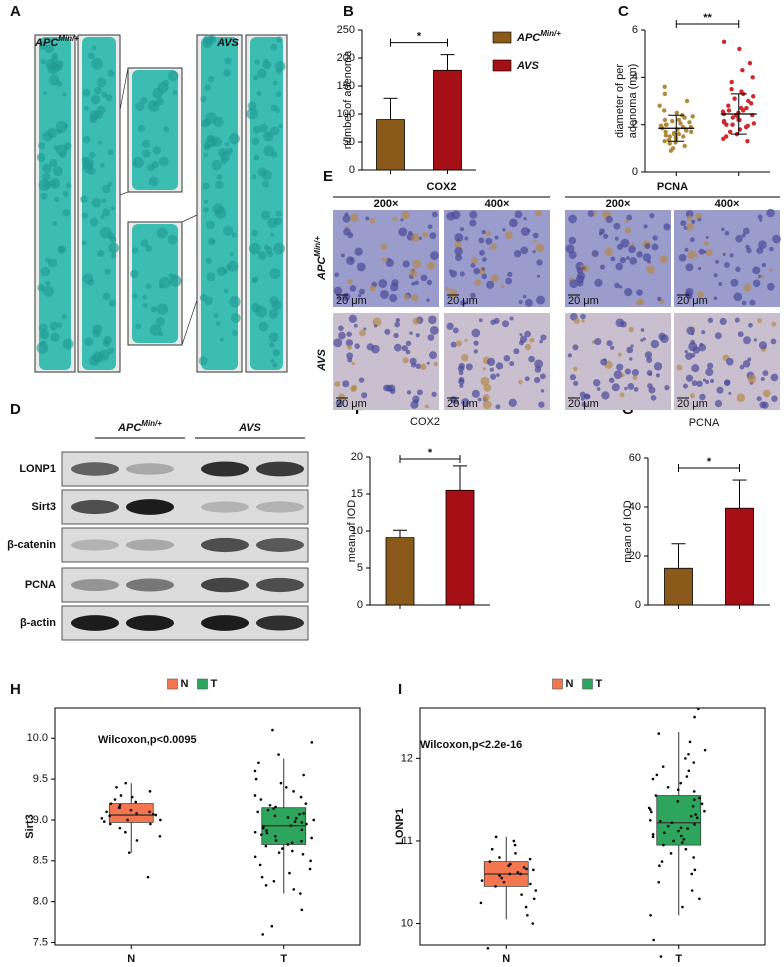 This screenshot has width=784, height=967. Describe the element at coordinates (351, 301) in the screenshot. I see `scale-bar-label: 20 μm` at that location.